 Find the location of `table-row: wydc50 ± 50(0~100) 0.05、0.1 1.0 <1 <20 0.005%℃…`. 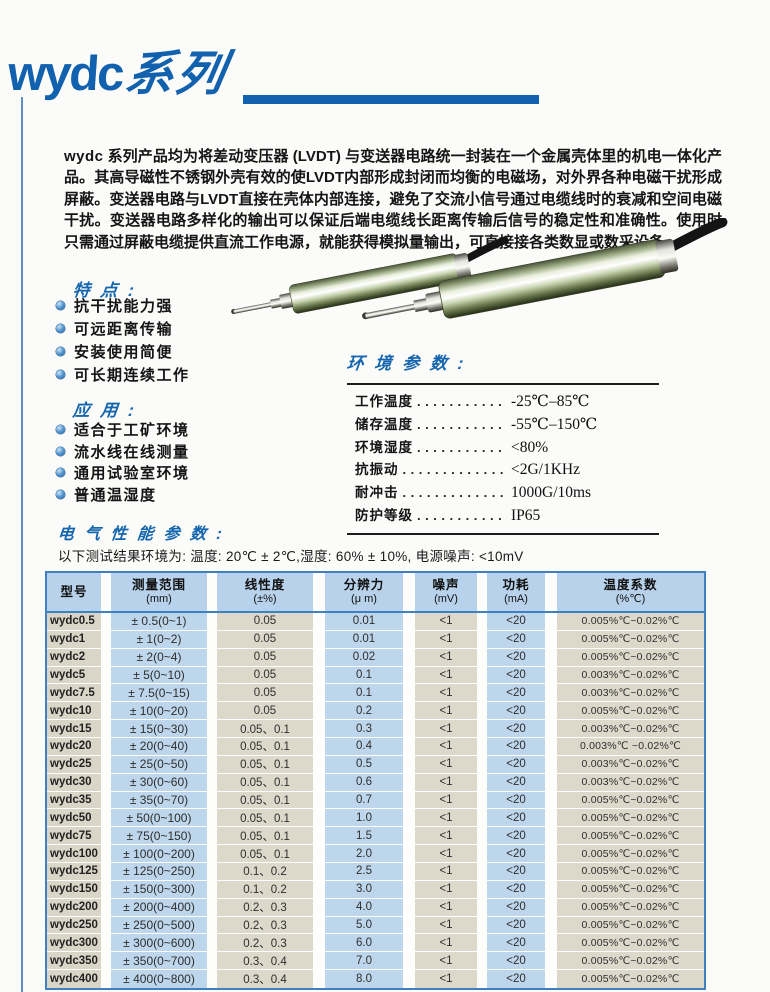

table-row: wydc50 ± 50(0~100) 0.05、0.1 1.0 <1 <20 0.005%℃… is located at coordinates (375, 818).